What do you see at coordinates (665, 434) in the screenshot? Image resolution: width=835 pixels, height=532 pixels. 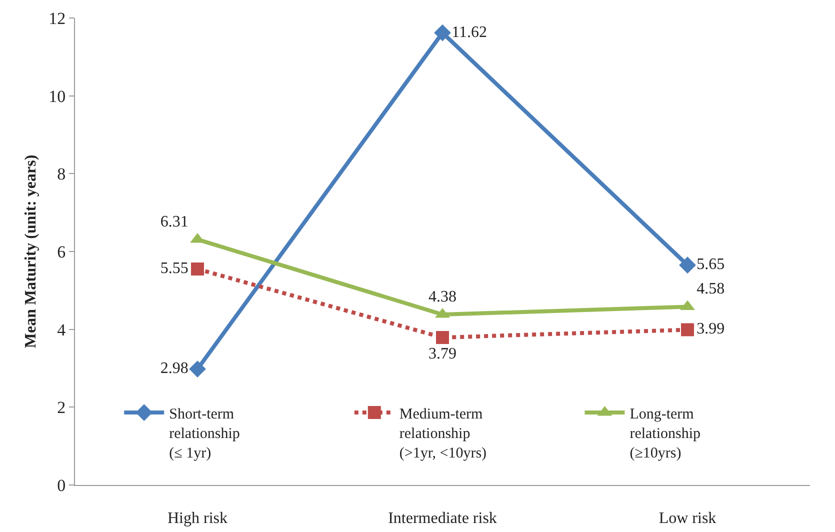 I see `legend-label: Long-term relationship (≥10yrs)` at bounding box center [665, 434].